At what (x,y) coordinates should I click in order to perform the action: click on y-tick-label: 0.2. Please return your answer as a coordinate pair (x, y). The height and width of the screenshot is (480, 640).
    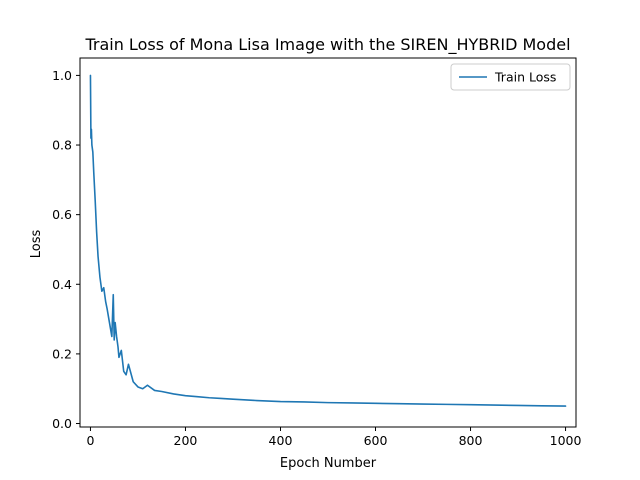
    Looking at the image, I should click on (62, 353).